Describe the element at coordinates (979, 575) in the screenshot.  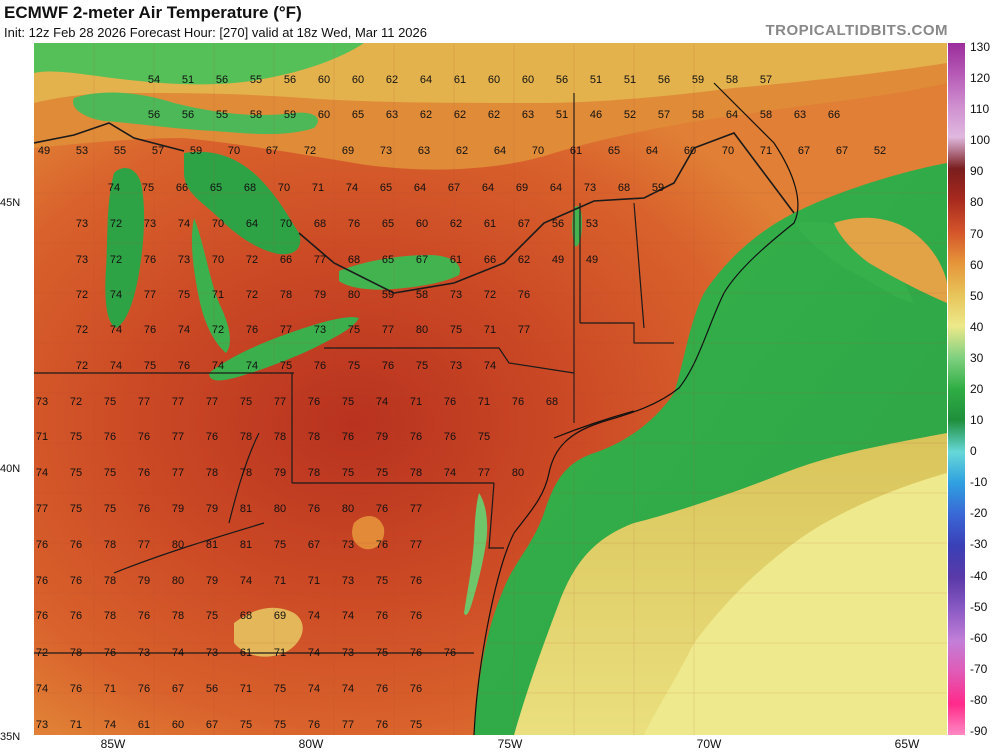
I see `colorbar-tick: -40` at that location.